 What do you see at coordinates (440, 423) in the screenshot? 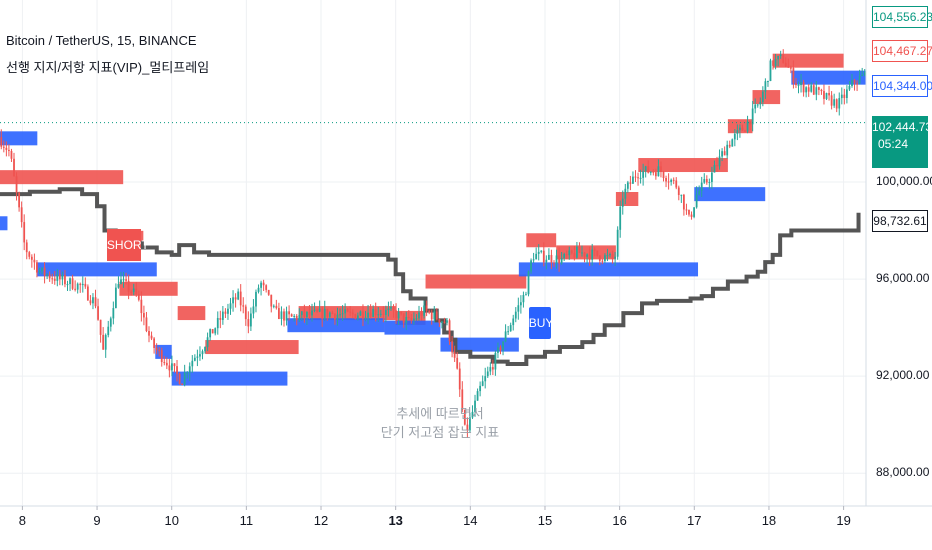
I see `watermark-text: 추세에 따르면서 단기 저고점 잡는 지표` at bounding box center [440, 423].